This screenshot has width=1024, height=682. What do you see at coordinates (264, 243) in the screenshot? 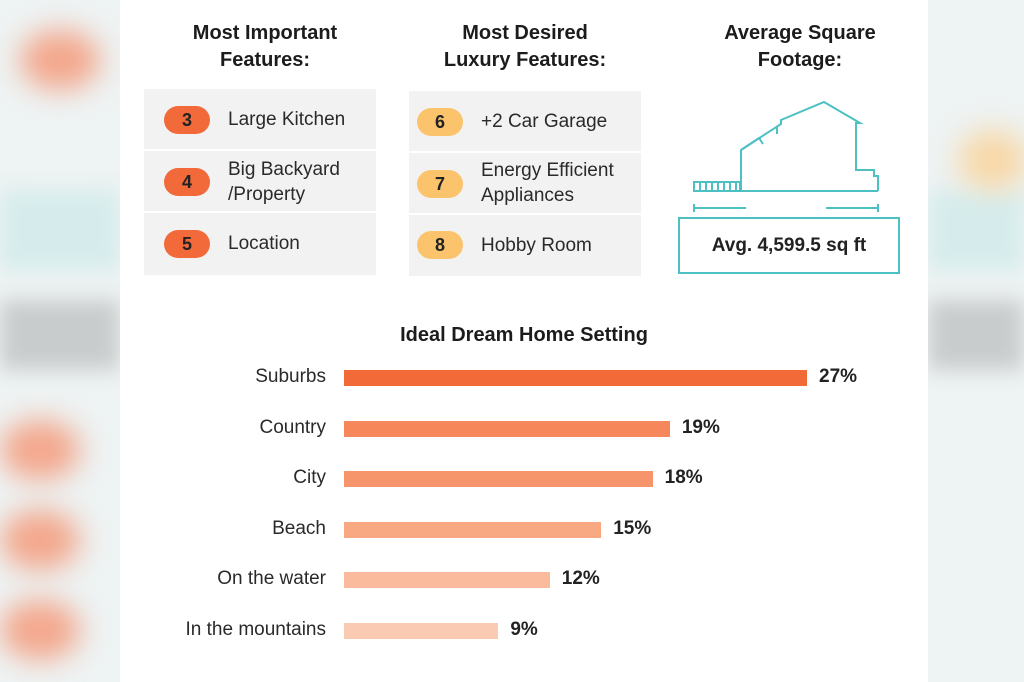
I see `feature-label: Location` at bounding box center [264, 243].